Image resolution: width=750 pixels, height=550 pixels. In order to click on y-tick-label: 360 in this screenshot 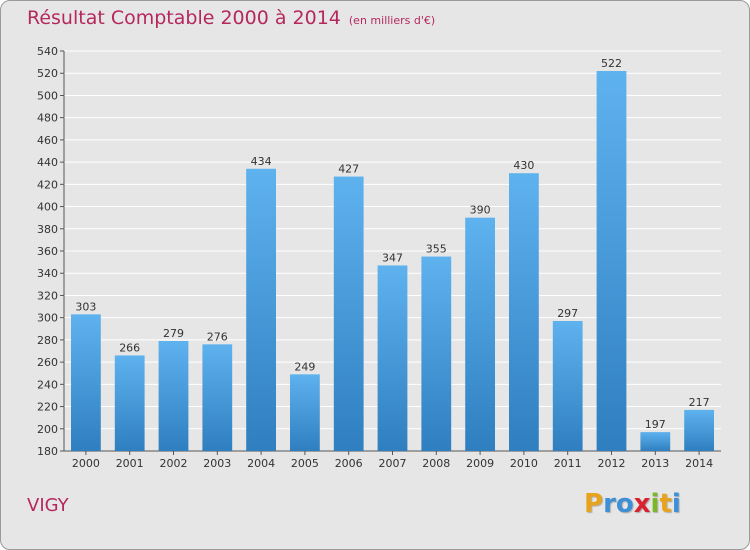, I will do `click(47, 251)`.